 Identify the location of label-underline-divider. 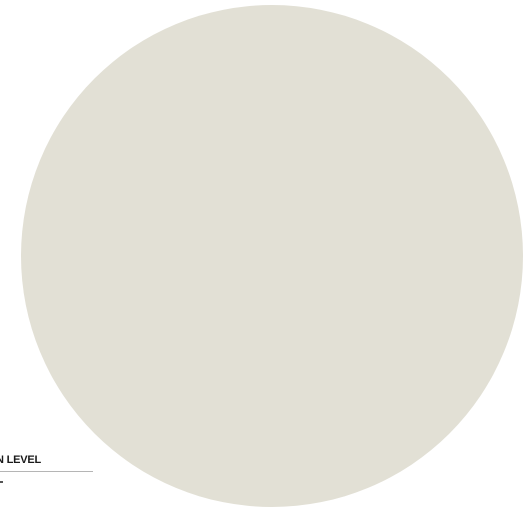
(46, 471).